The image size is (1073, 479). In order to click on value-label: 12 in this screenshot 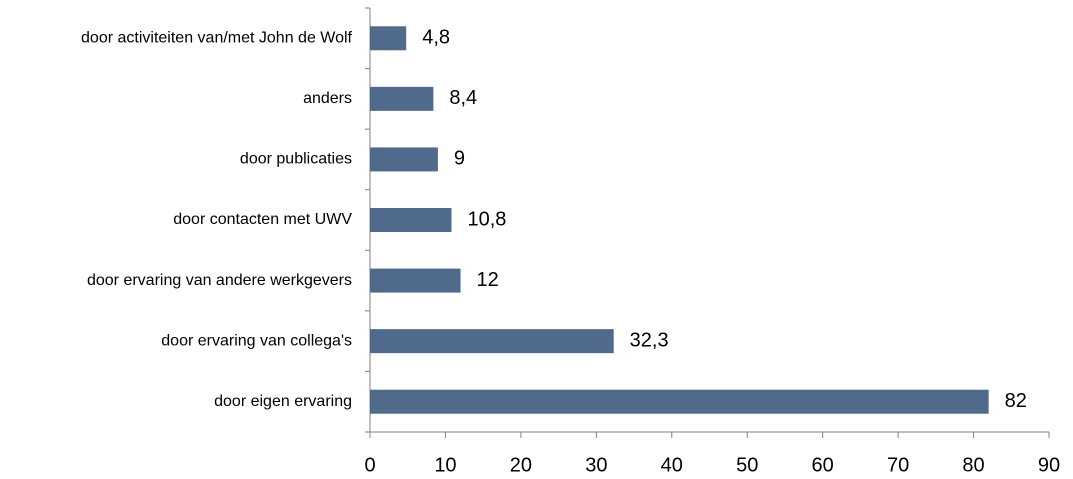, I will do `click(488, 280)`.